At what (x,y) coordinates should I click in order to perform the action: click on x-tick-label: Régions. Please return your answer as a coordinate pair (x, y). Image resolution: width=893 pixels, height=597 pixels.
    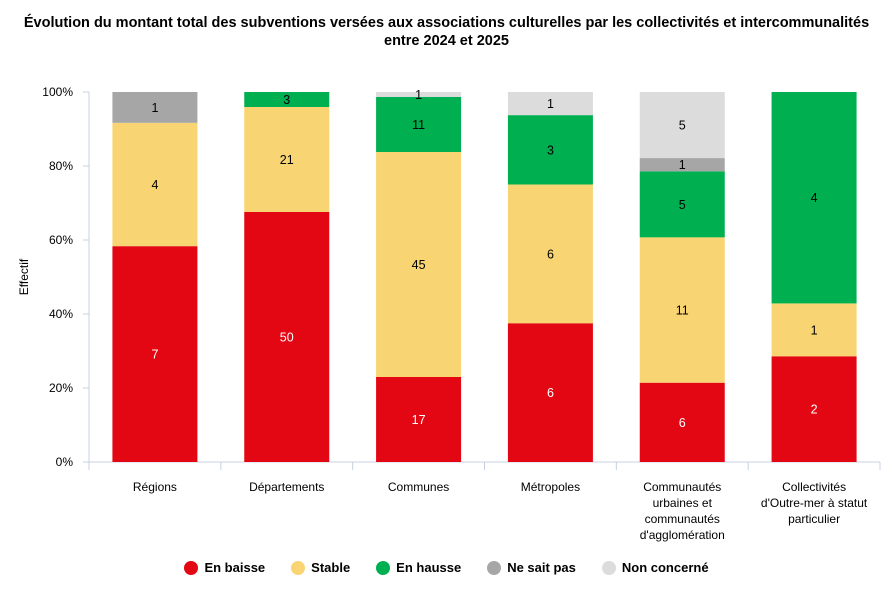
    Looking at the image, I should click on (155, 487).